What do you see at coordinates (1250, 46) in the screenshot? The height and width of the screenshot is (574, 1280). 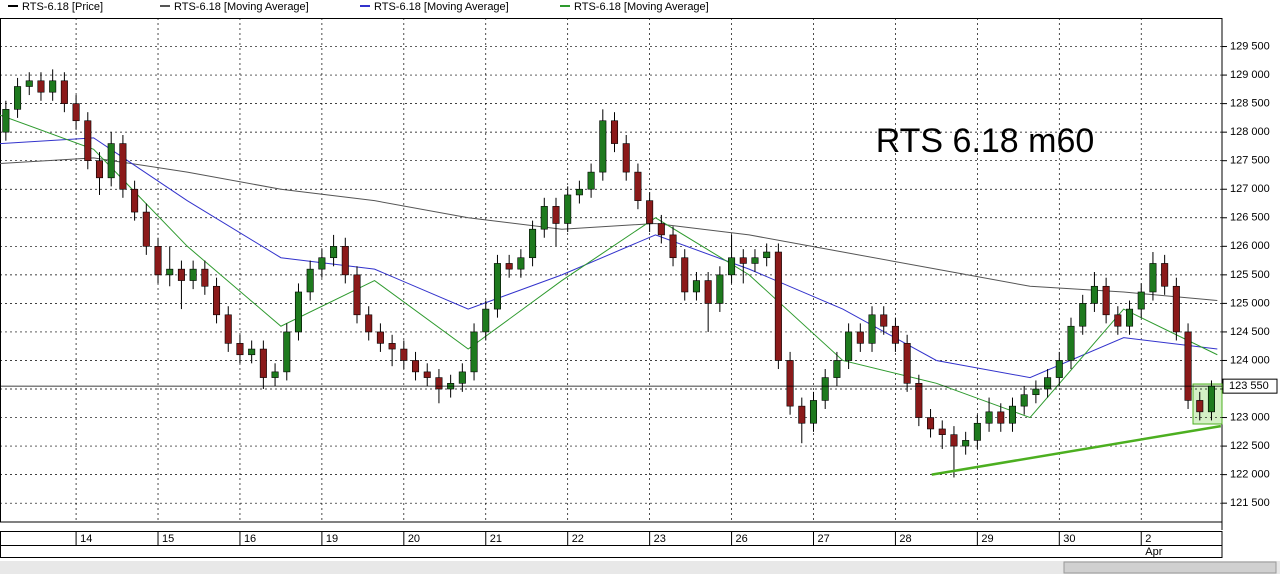 I see `y-tick-label: 129 500` at bounding box center [1250, 46].